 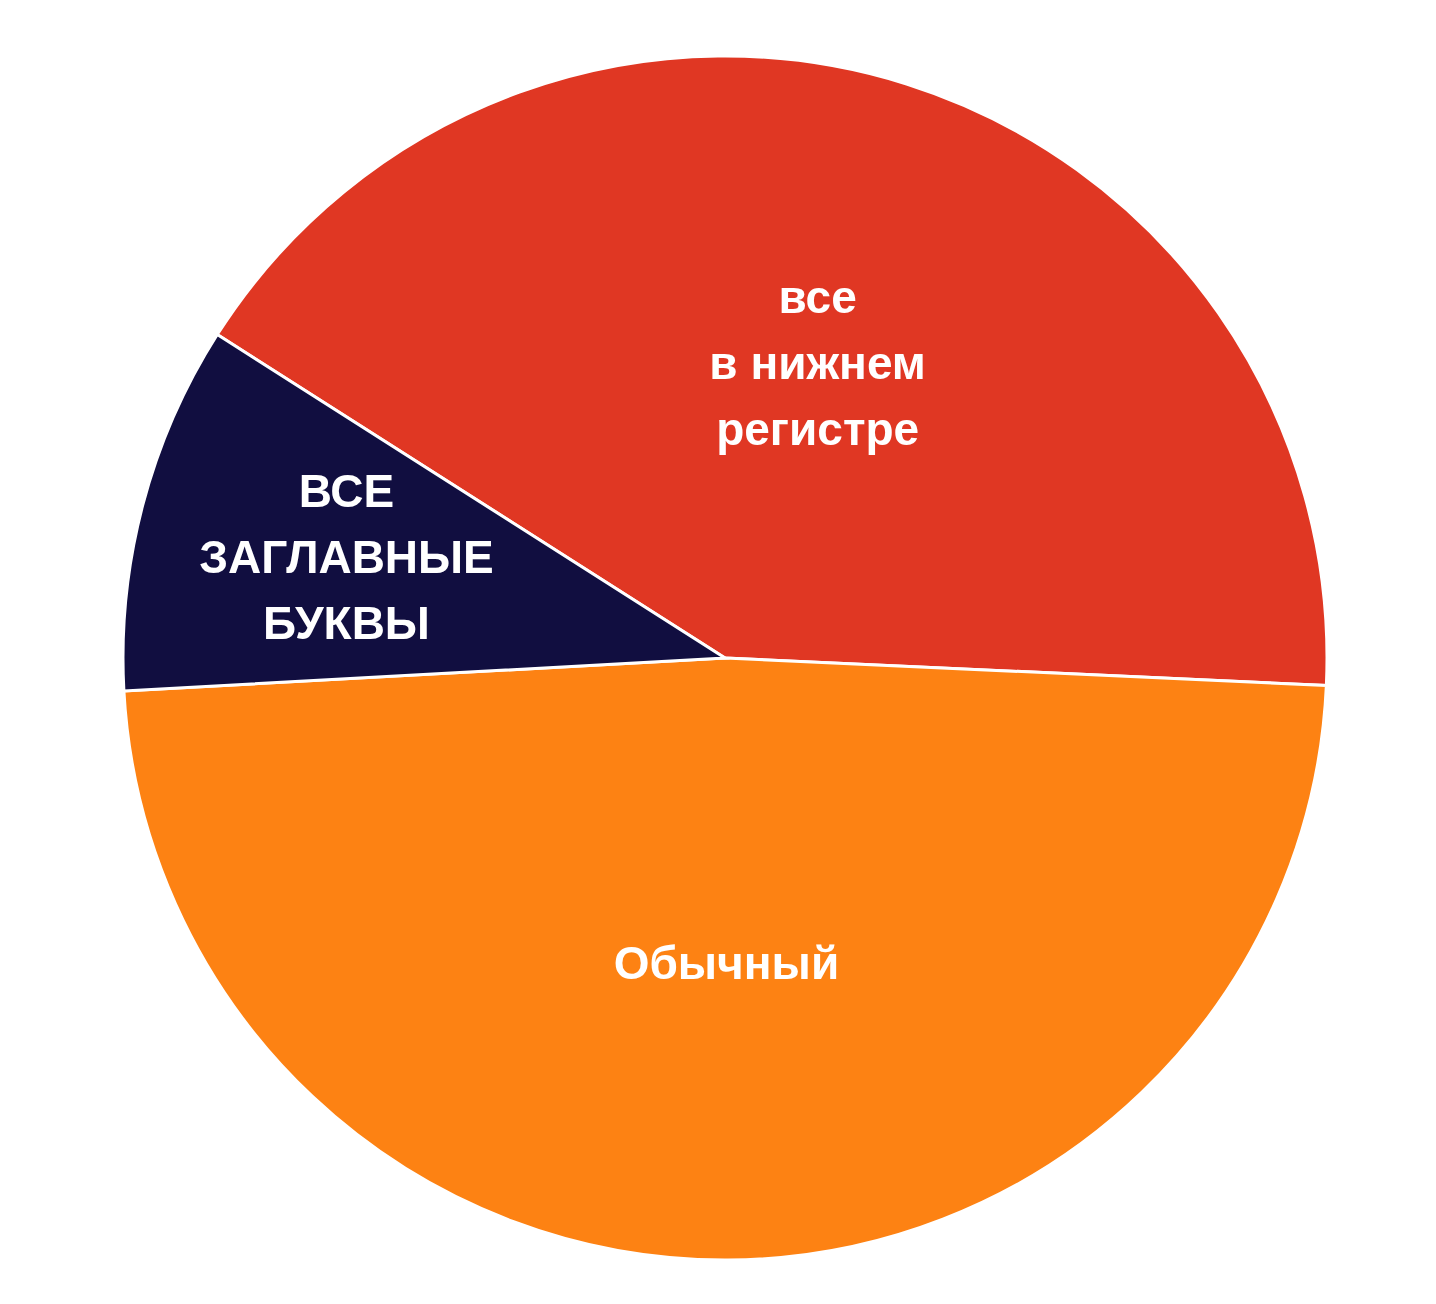 I want to click on slice-label: Обычный, so click(x=726, y=963).